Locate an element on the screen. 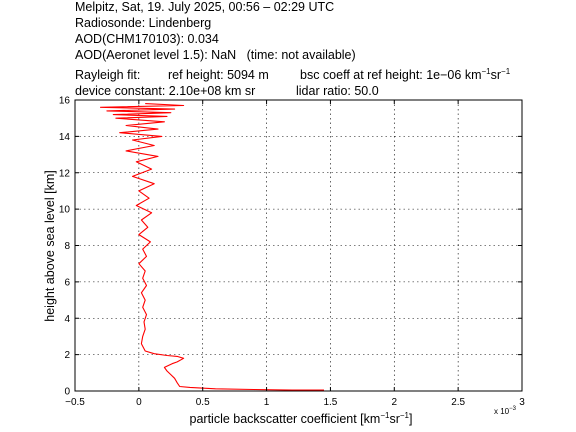 This screenshot has width=576, height=432. radiosonde-info: Radiosonde: Lindenberg is located at coordinates (143, 23).